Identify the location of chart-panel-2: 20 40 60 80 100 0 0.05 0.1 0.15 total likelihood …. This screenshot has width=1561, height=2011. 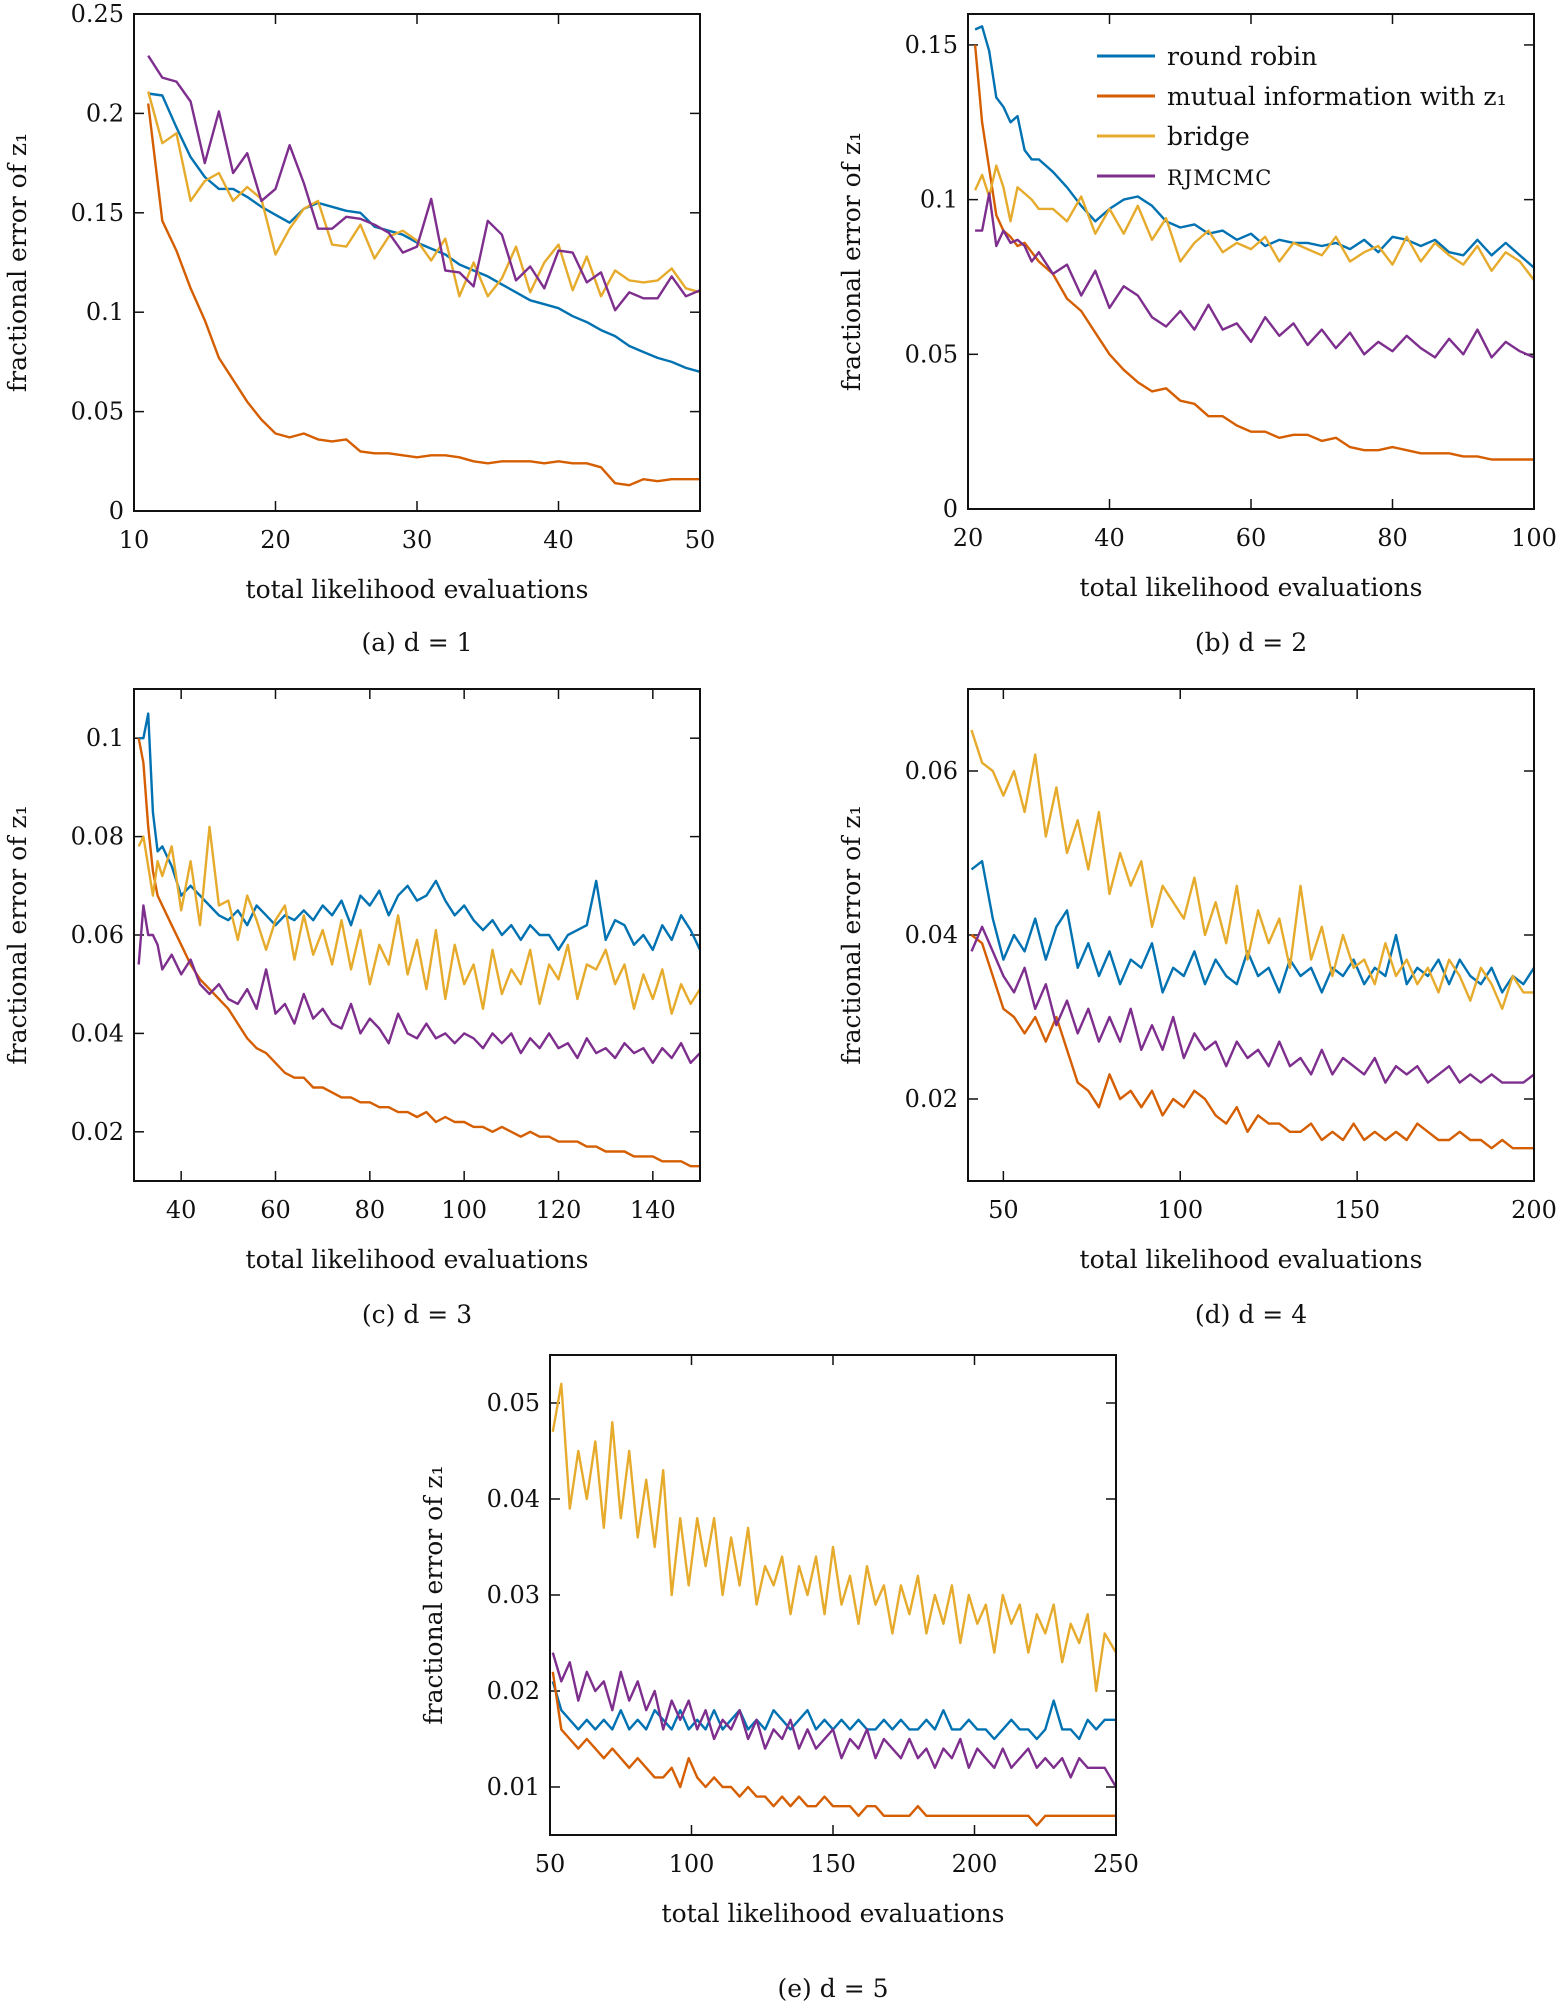
(1197, 335).